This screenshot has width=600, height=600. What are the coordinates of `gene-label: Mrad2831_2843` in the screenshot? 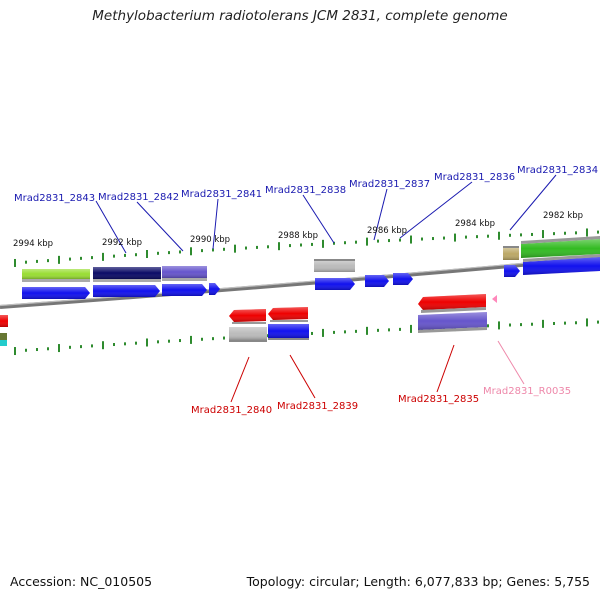 It's located at (54, 198).